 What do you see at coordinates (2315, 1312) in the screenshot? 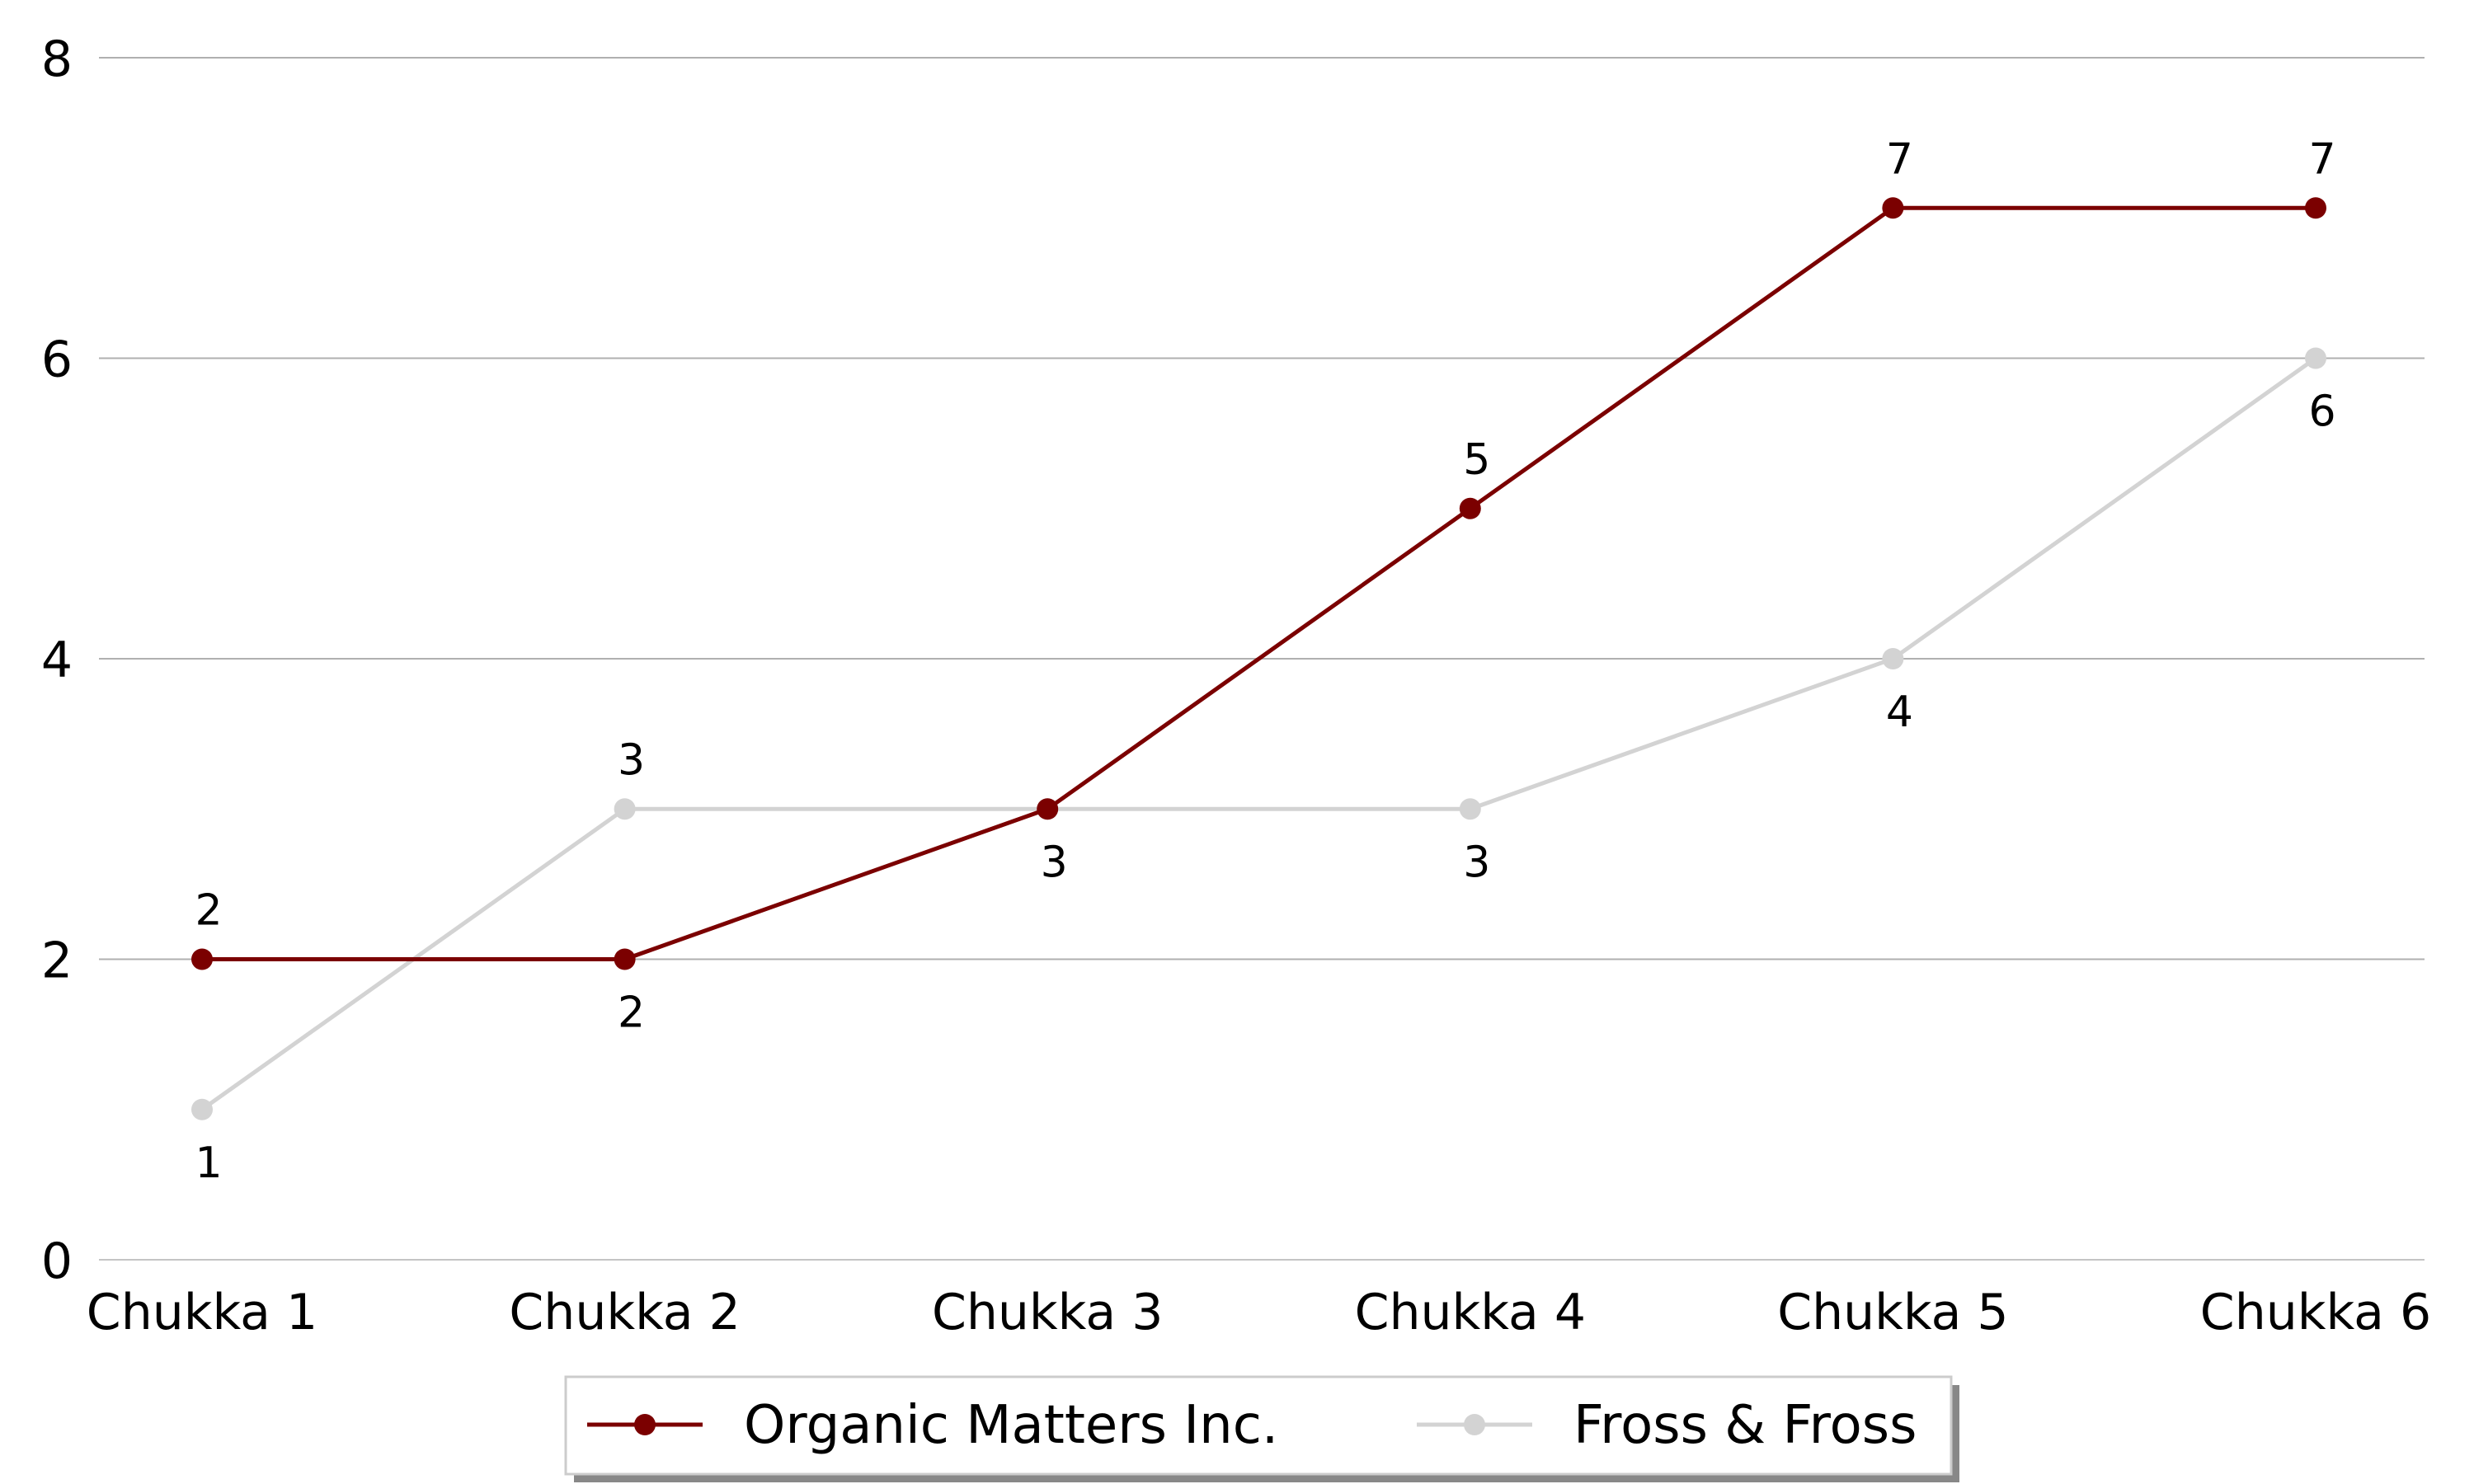
I see `x-tick-label-6: Chukka 6` at bounding box center [2315, 1312].